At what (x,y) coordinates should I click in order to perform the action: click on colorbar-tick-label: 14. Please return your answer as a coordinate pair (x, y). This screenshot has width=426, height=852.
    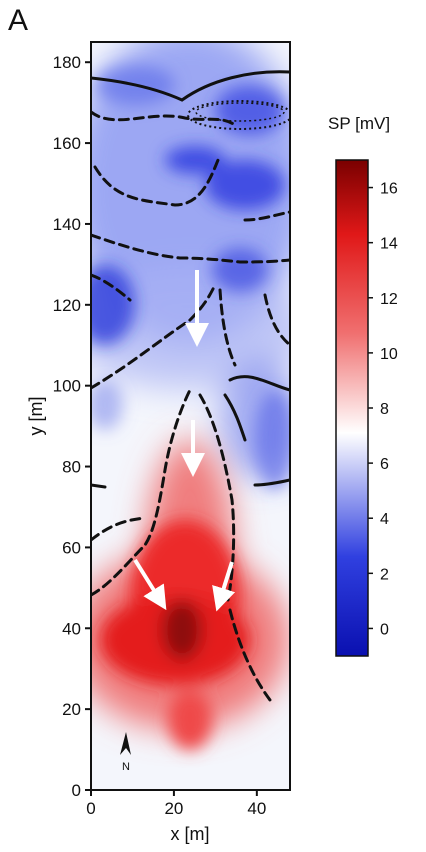
    Looking at the image, I should click on (389, 244).